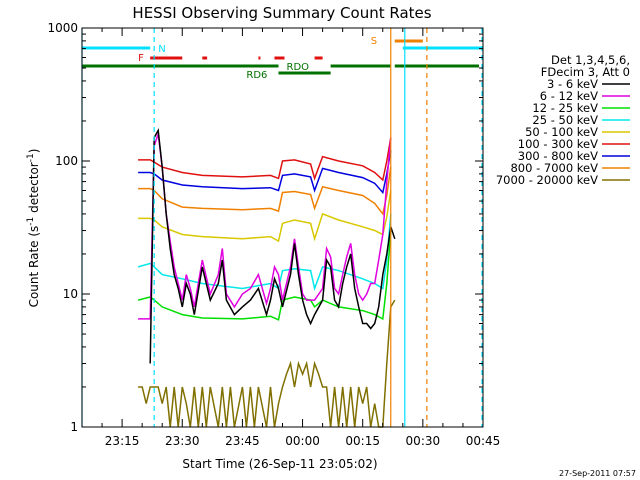 The height and width of the screenshot is (480, 640). What do you see at coordinates (282, 58) in the screenshot?
I see `flags-layer: N F S RD6 RDO` at bounding box center [282, 58].